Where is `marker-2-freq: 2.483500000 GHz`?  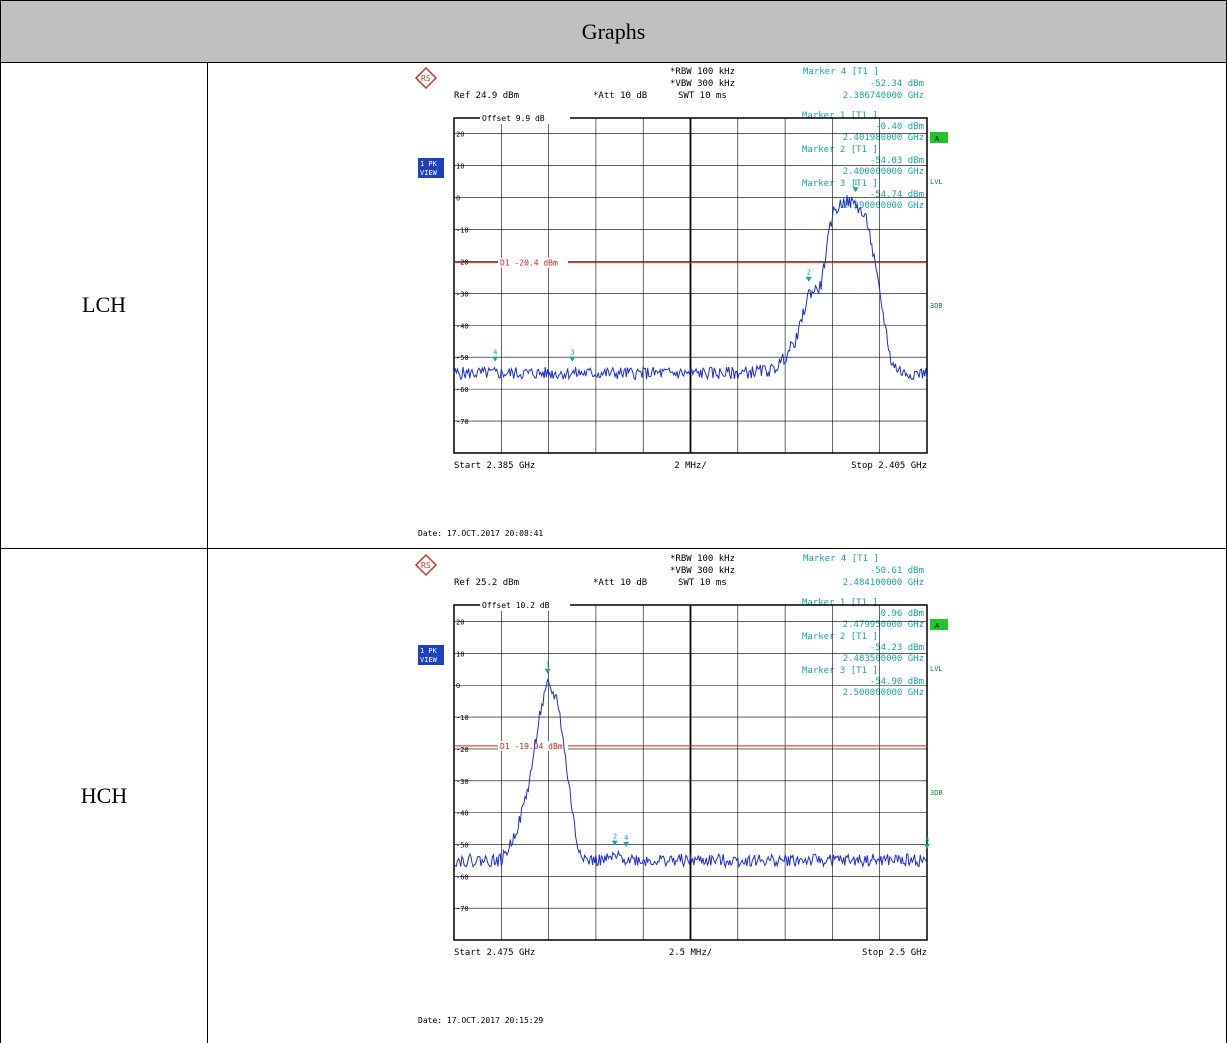
marker-2-freq: 2.483500000 GHz is located at coordinates (883, 659).